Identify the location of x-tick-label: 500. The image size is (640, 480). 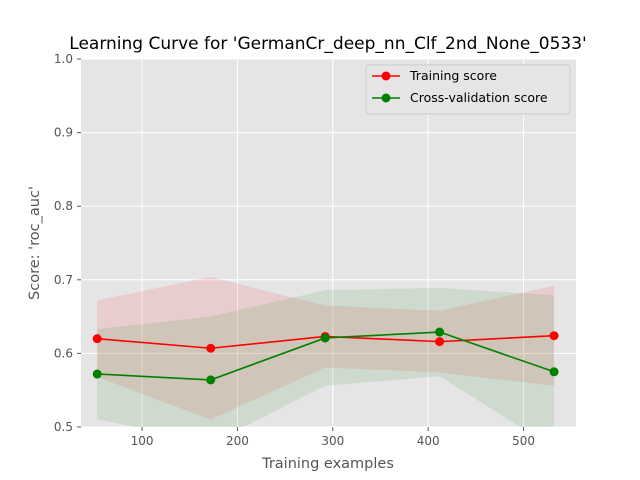
(523, 441).